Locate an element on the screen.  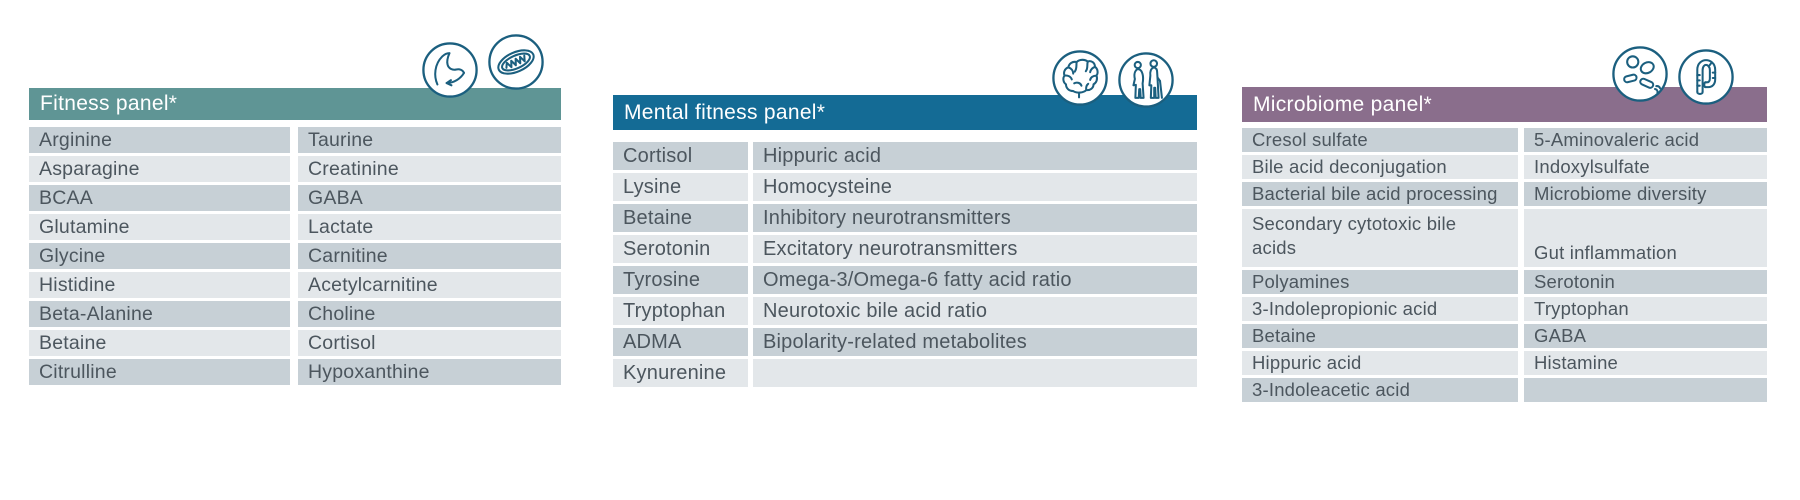
metabolite-cell: Lysine is located at coordinates (680, 187).